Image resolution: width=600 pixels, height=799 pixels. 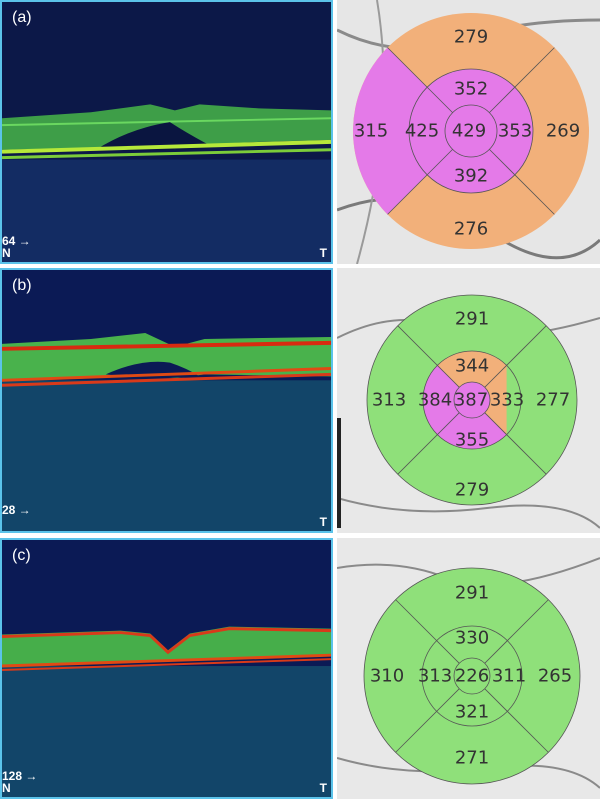 What do you see at coordinates (323, 788) in the screenshot?
I see `temporal-label-c: T` at bounding box center [323, 788].